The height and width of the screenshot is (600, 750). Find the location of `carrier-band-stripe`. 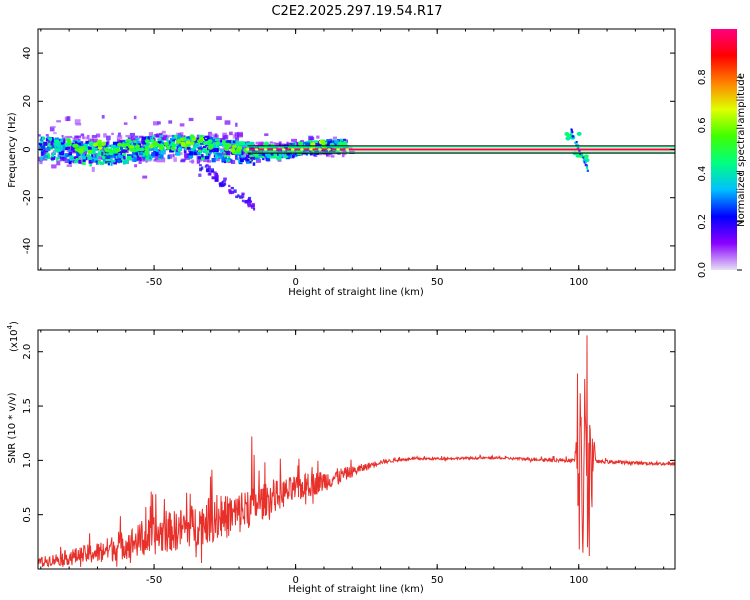

carrier-band-stripe is located at coordinates (461, 153).